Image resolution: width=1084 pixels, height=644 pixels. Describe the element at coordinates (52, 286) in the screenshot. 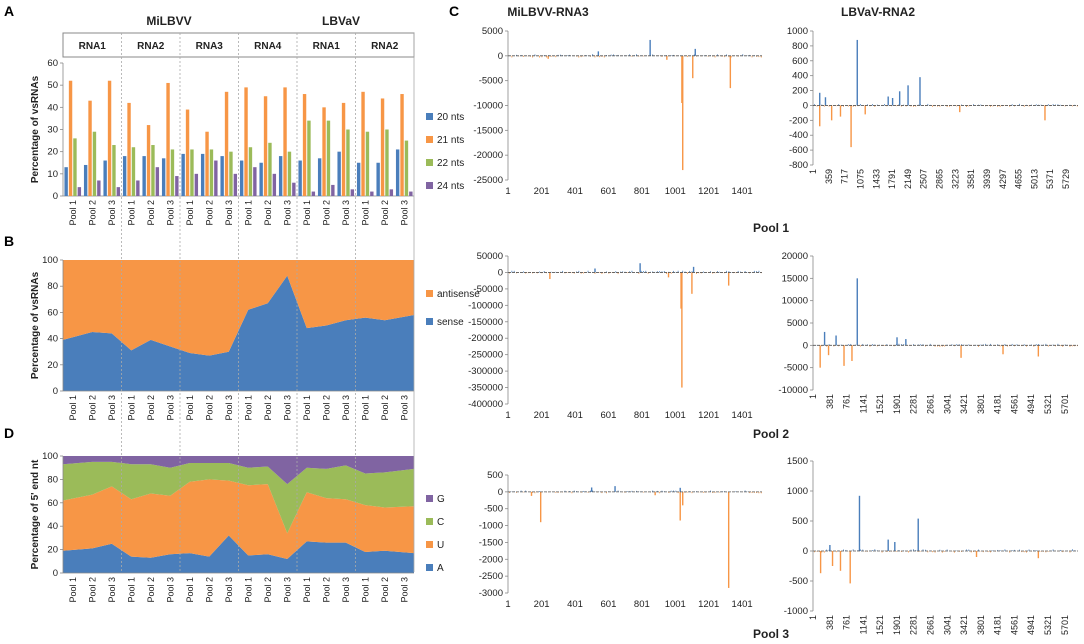

I see `y-tick-label: 80` at that location.